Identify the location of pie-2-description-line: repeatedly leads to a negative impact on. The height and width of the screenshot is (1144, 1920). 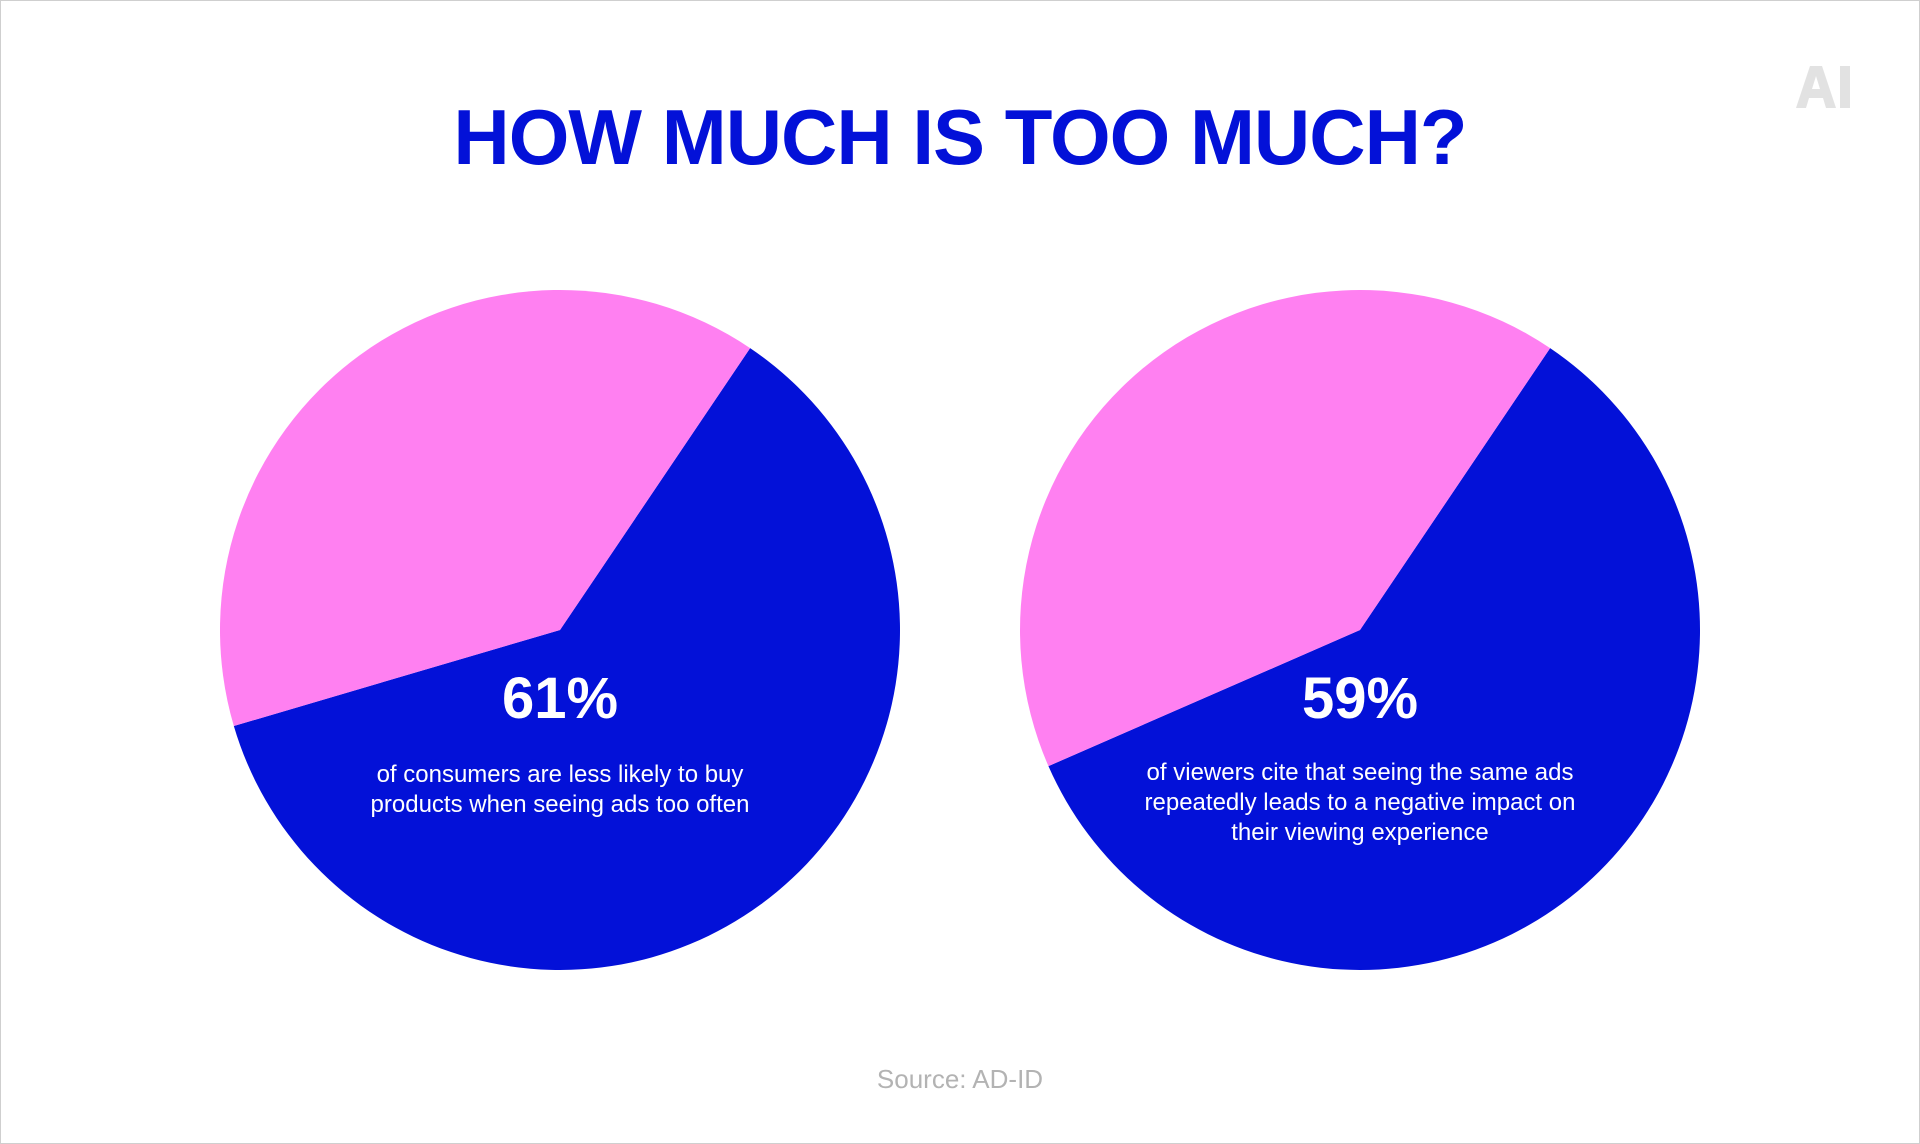
(1360, 802).